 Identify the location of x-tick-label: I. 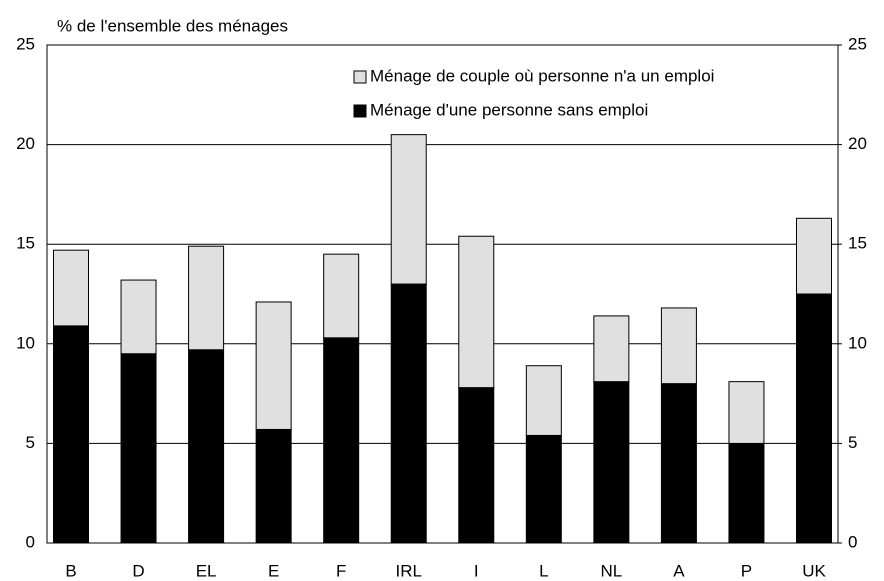
(476, 570).